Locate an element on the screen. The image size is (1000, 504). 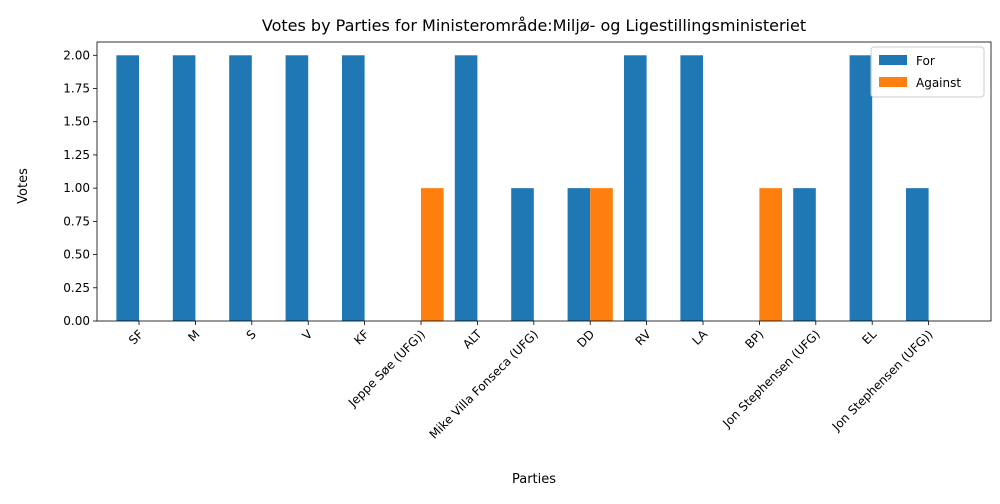
legend-swatch-for is located at coordinates (893, 60).